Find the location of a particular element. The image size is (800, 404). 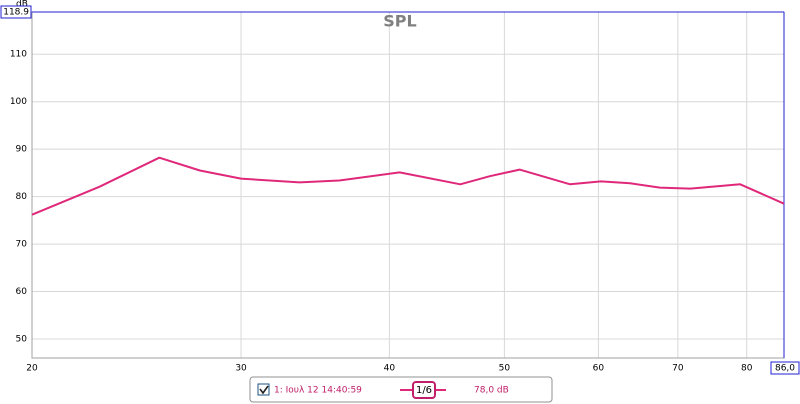

y-axis-label: dB is located at coordinates (22, 5).